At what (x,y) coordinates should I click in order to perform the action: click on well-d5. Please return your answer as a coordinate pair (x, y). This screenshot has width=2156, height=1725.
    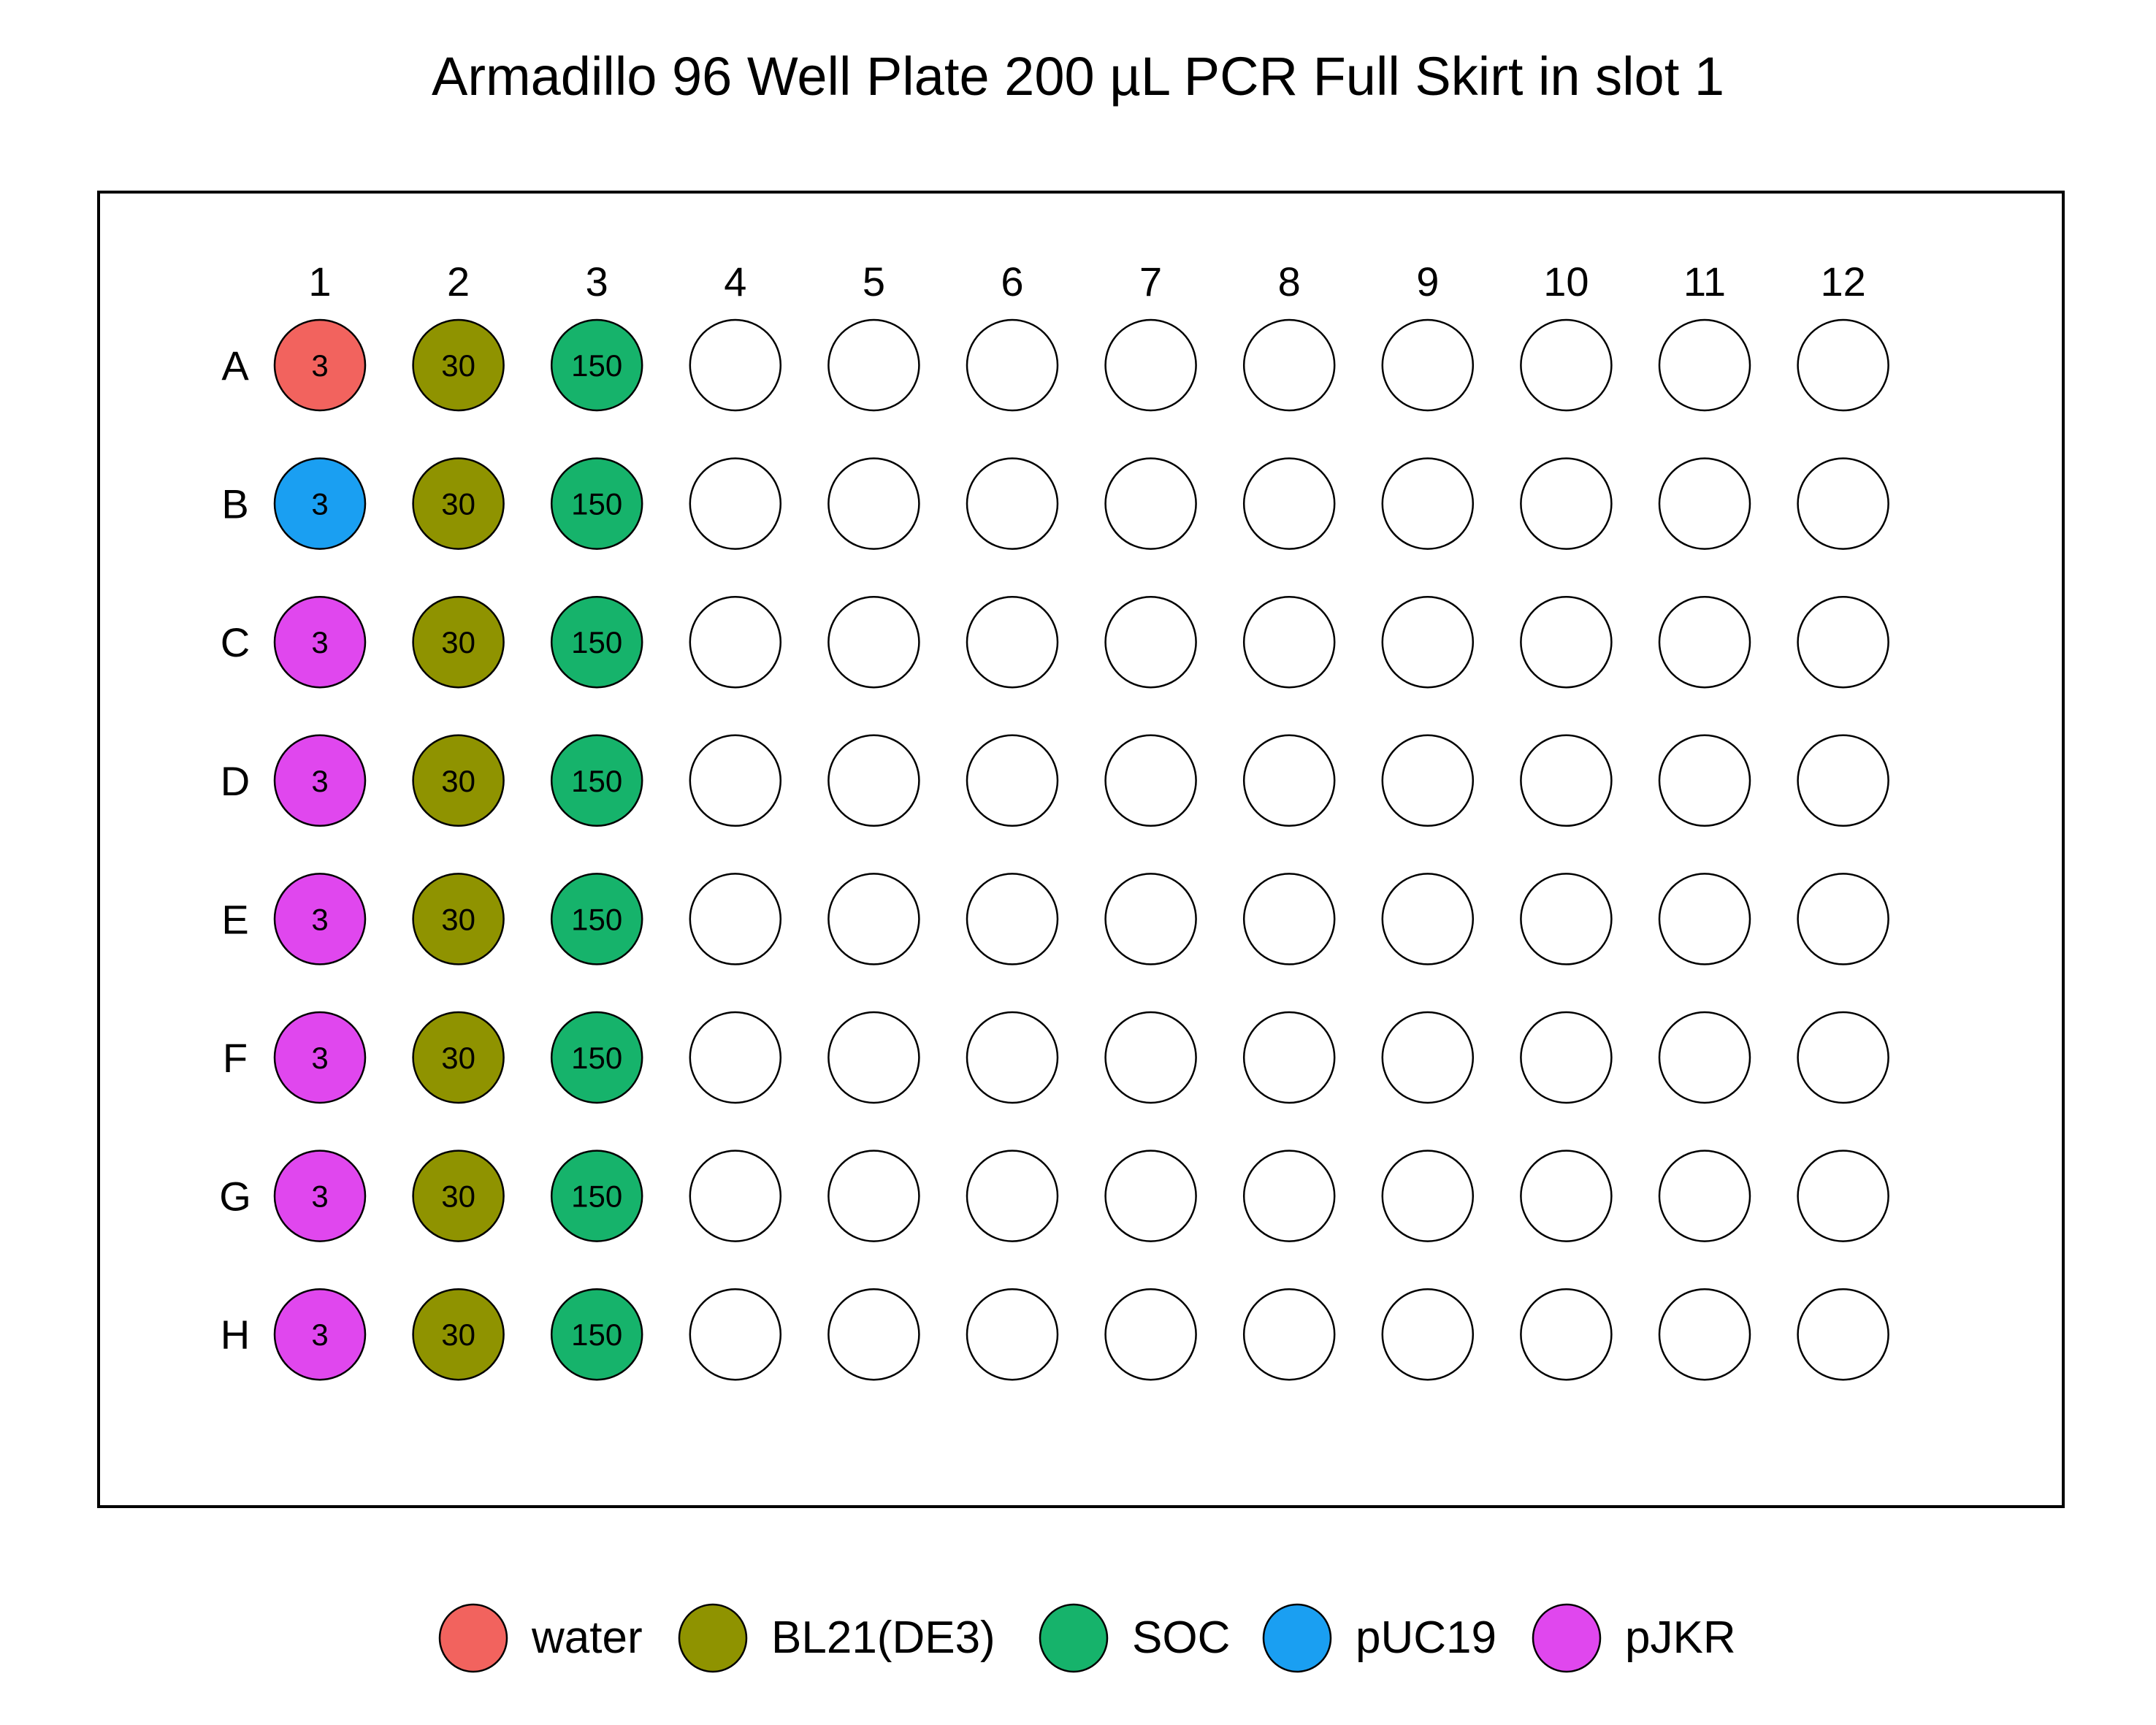
    Looking at the image, I should click on (874, 780).